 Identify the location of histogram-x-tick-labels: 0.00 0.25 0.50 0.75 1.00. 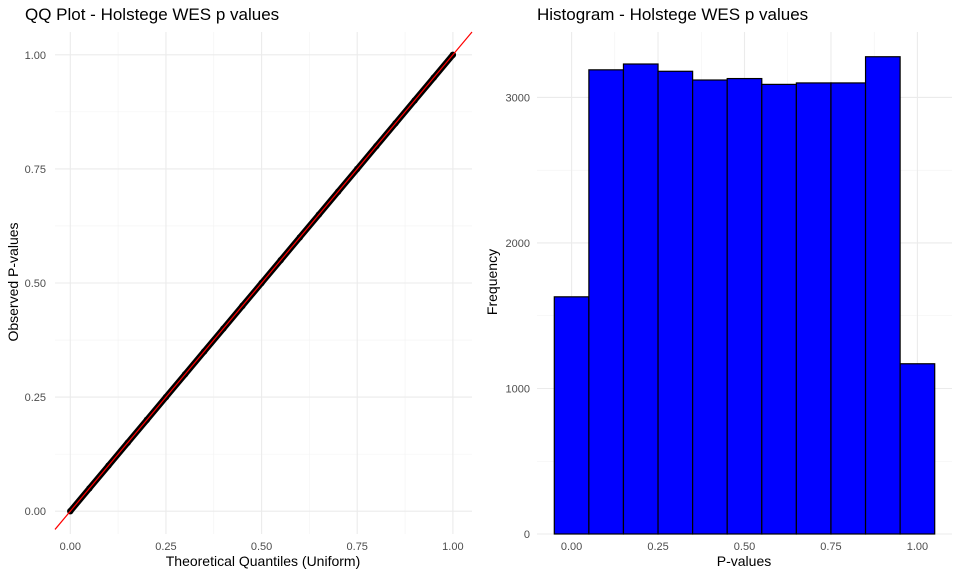
(744, 547).